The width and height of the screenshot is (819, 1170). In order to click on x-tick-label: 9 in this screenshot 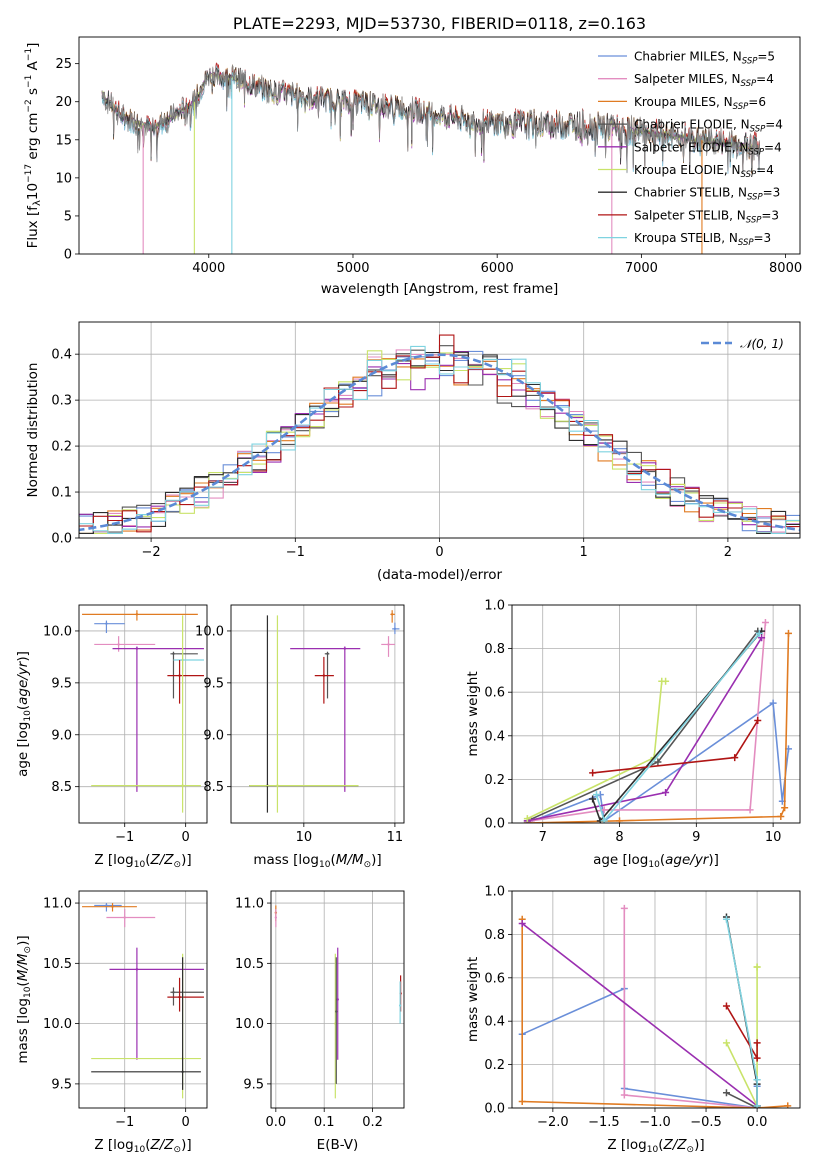, I will do `click(696, 837)`.